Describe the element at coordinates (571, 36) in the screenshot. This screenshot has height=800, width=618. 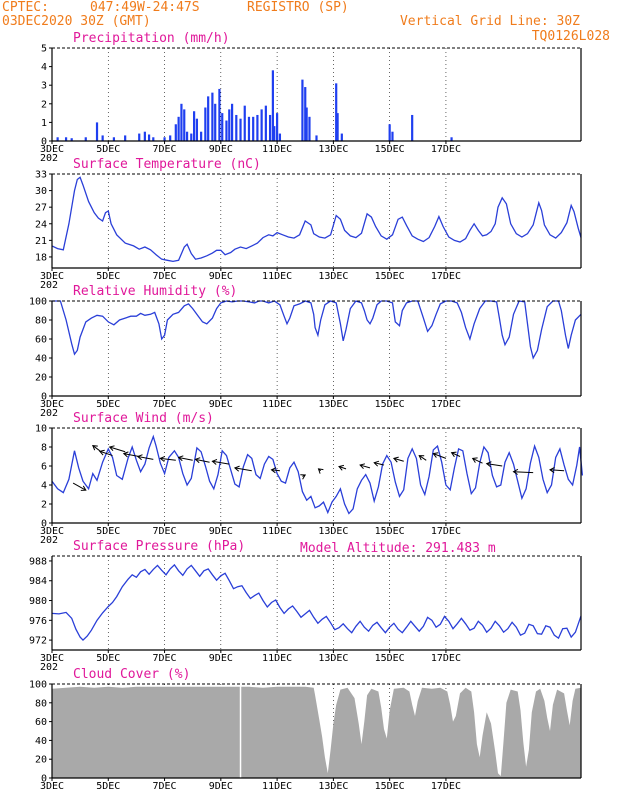
I see `header-code: TQ0126L028` at that location.